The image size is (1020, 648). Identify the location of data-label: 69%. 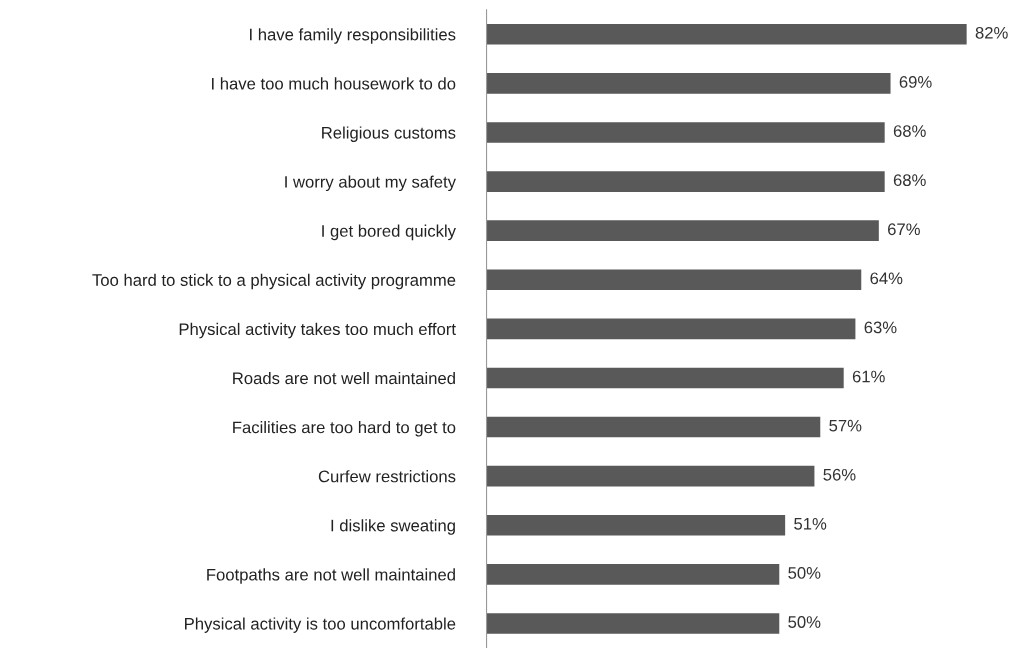
(915, 82).